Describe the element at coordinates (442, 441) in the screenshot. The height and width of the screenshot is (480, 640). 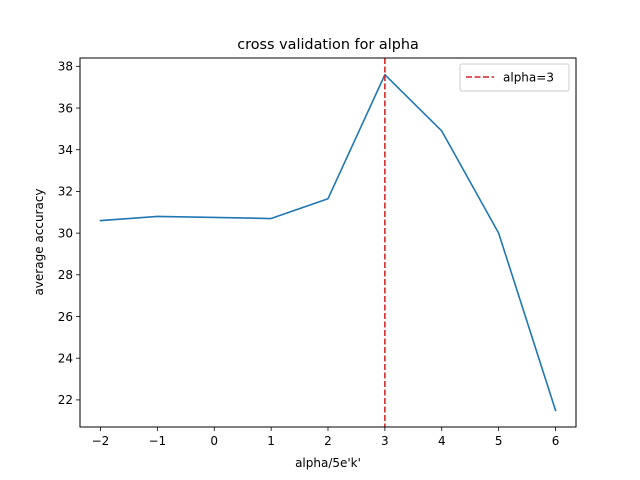
I see `x-tick-label: 4` at that location.